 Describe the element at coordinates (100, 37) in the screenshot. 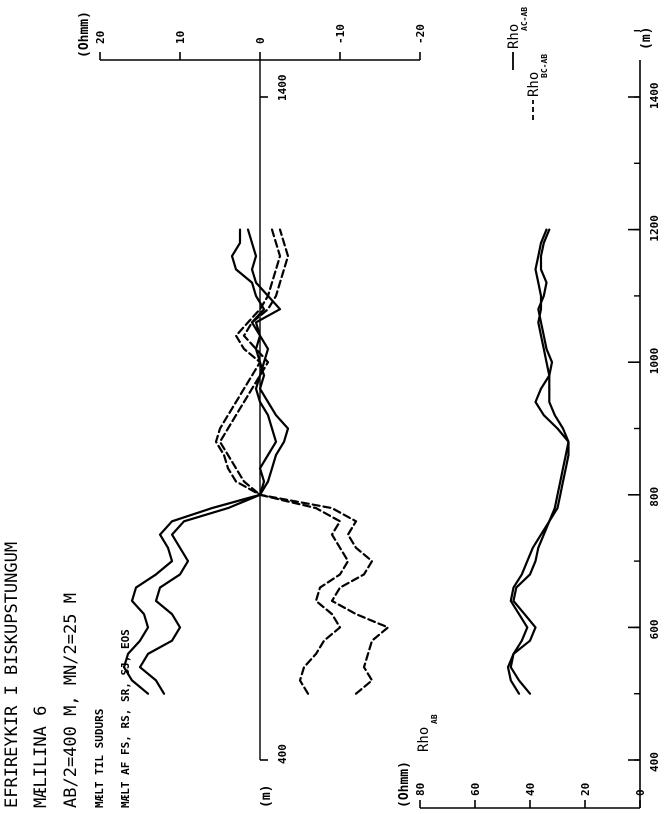

I see `top-y-tick-label: 20` at that location.